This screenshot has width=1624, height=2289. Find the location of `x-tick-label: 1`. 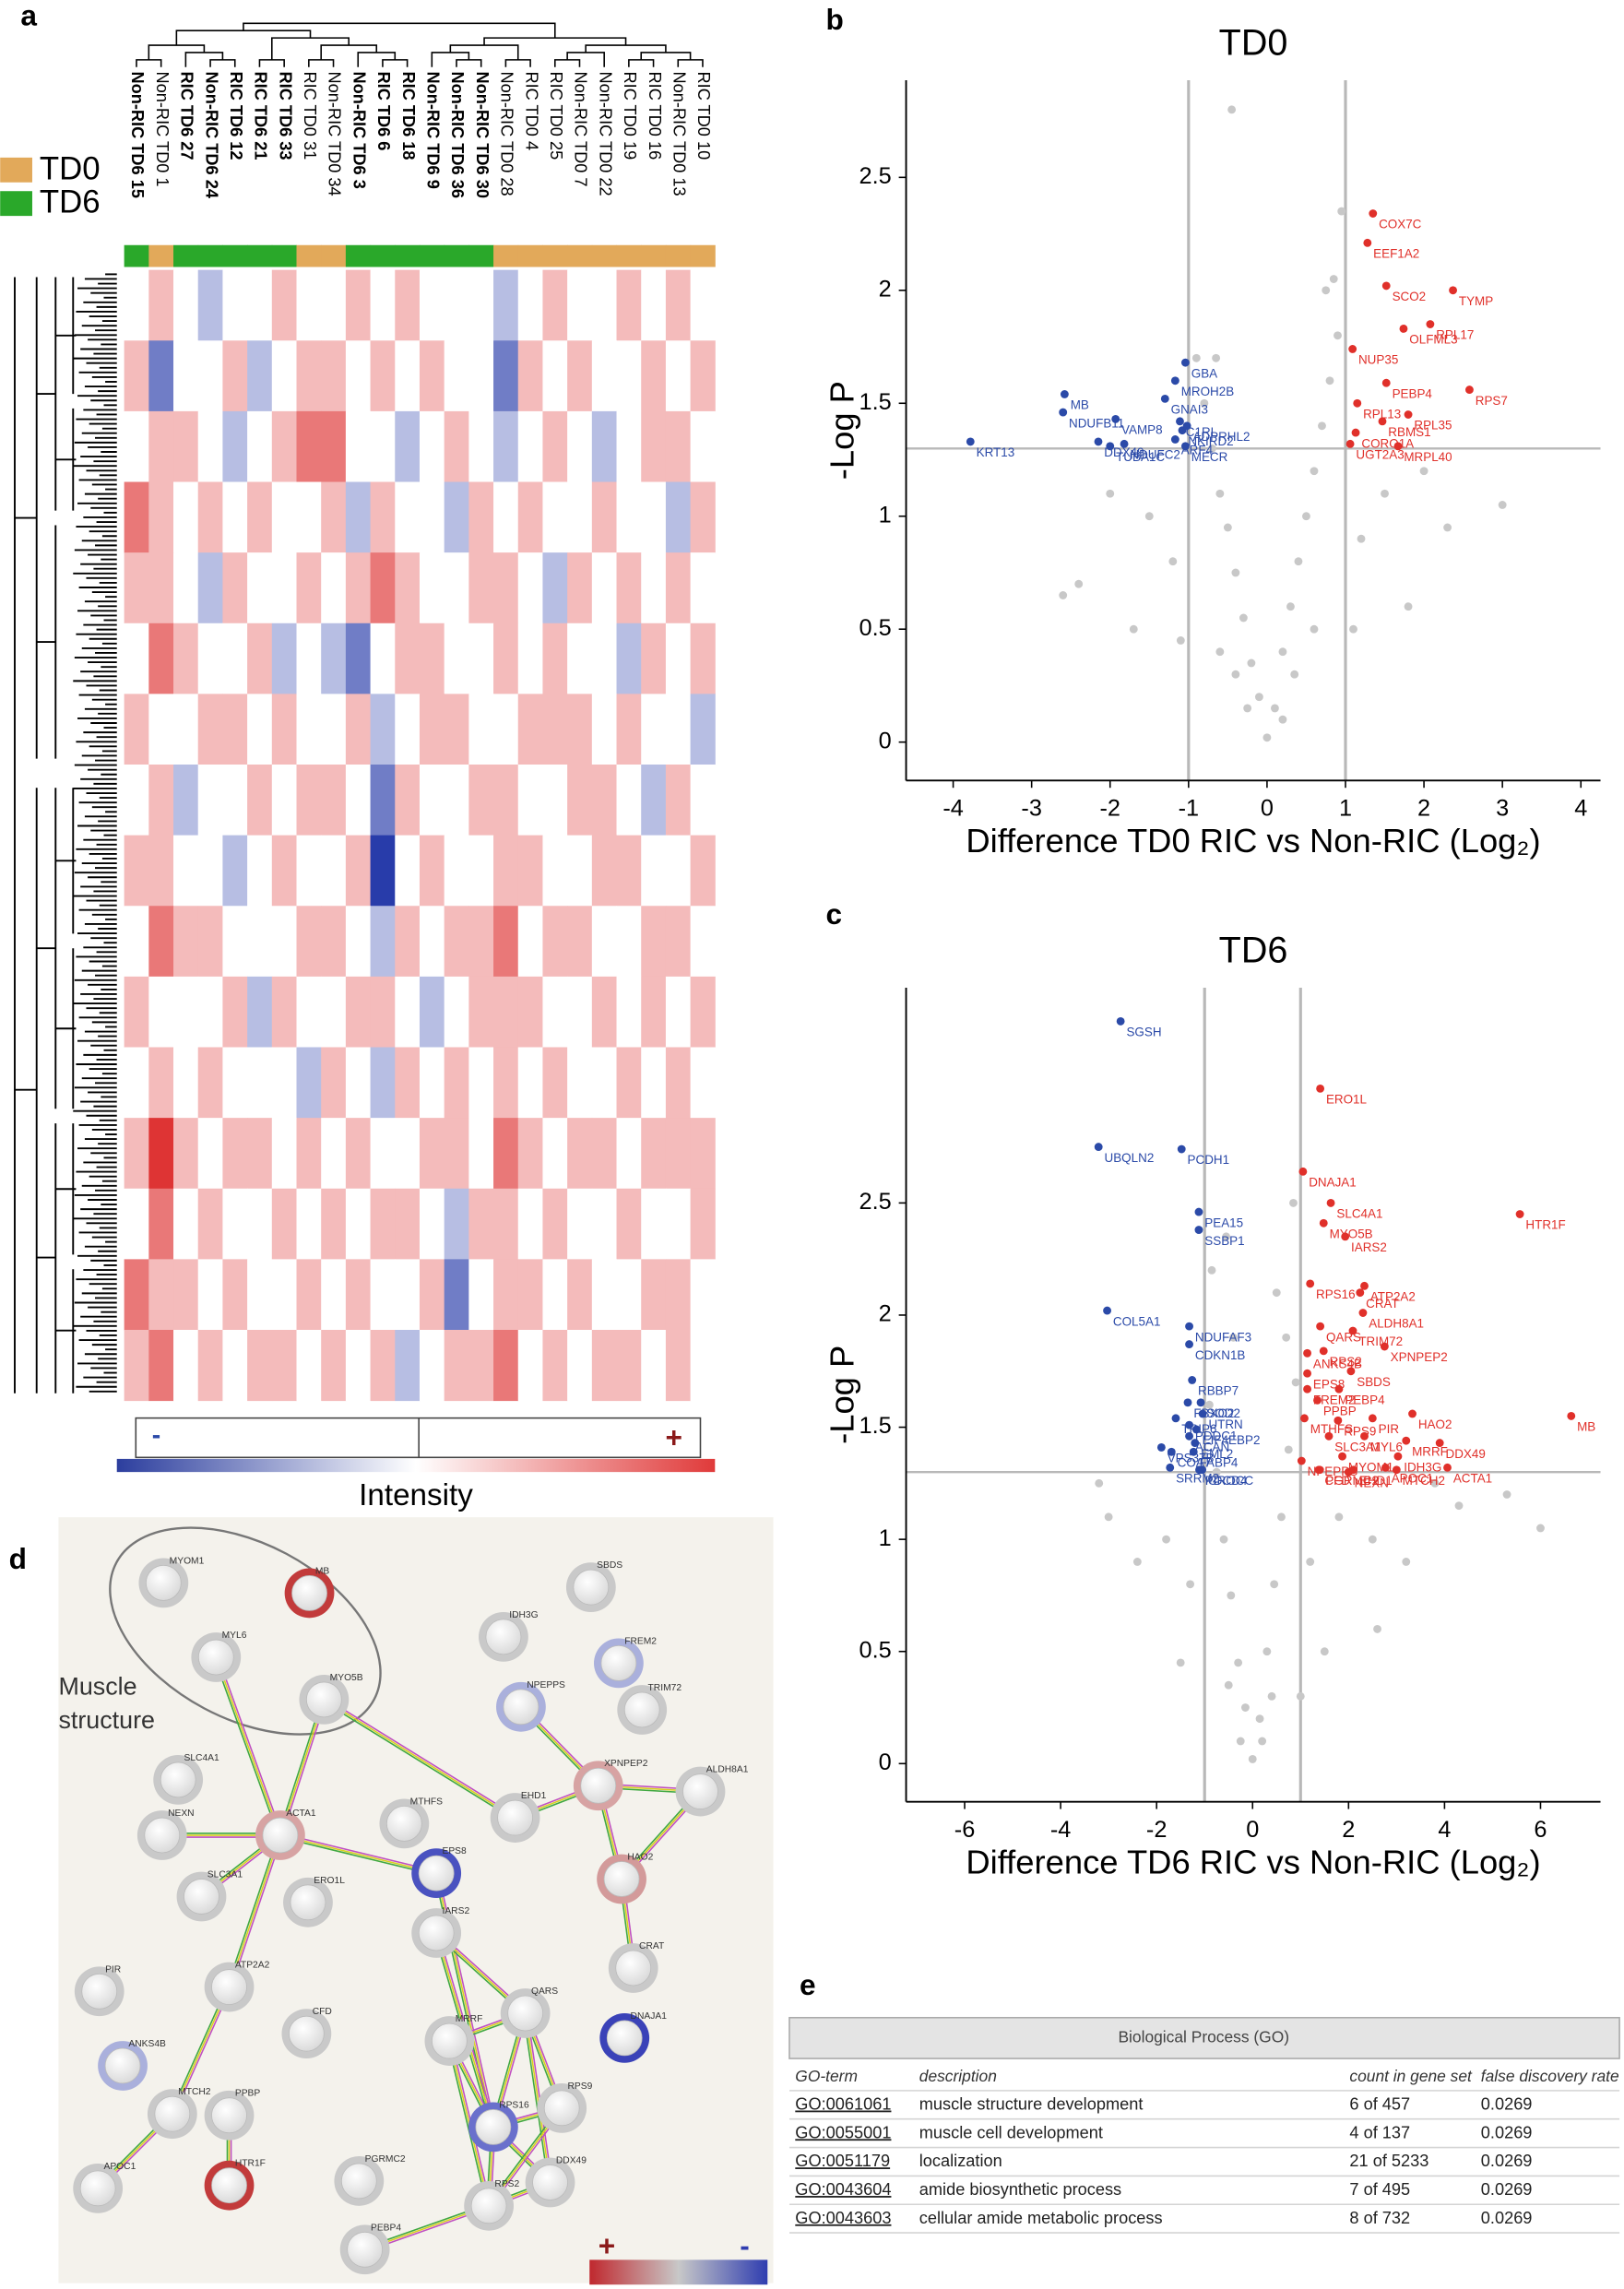

x-tick-label: 1 is located at coordinates (1345, 809).